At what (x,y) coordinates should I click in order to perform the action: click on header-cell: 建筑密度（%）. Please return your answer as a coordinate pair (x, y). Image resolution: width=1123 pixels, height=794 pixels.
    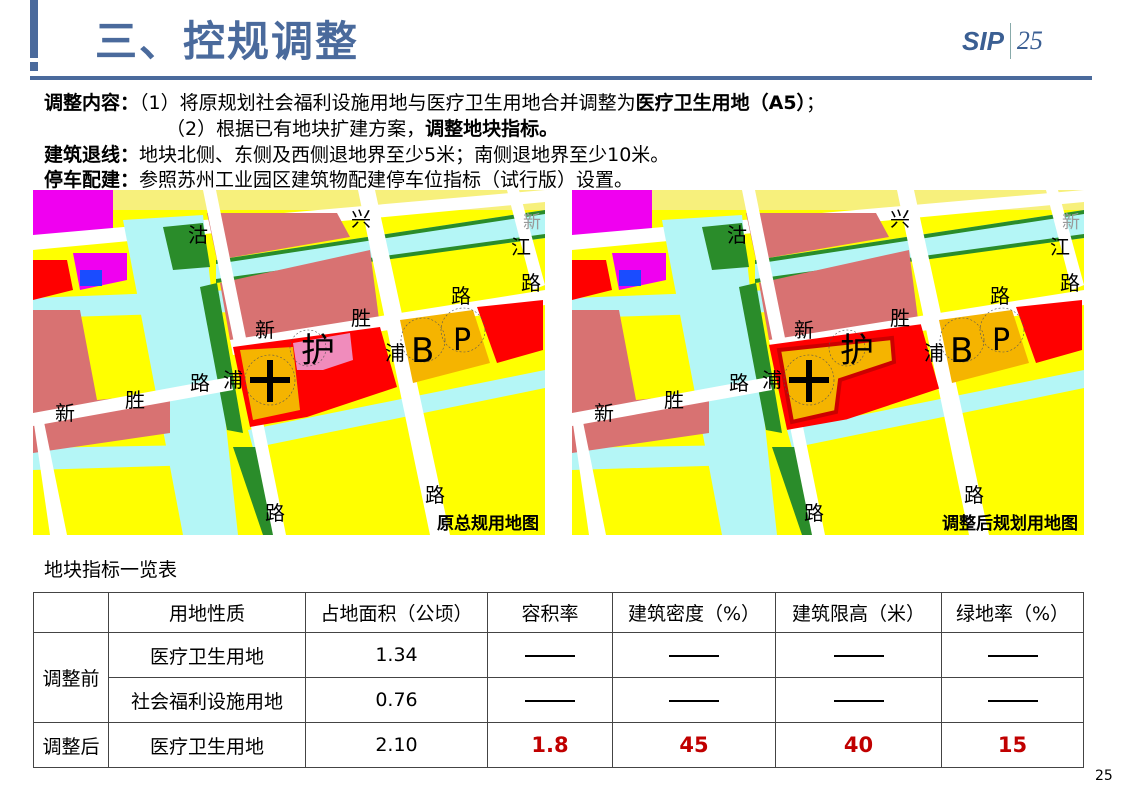
    Looking at the image, I should click on (694, 612).